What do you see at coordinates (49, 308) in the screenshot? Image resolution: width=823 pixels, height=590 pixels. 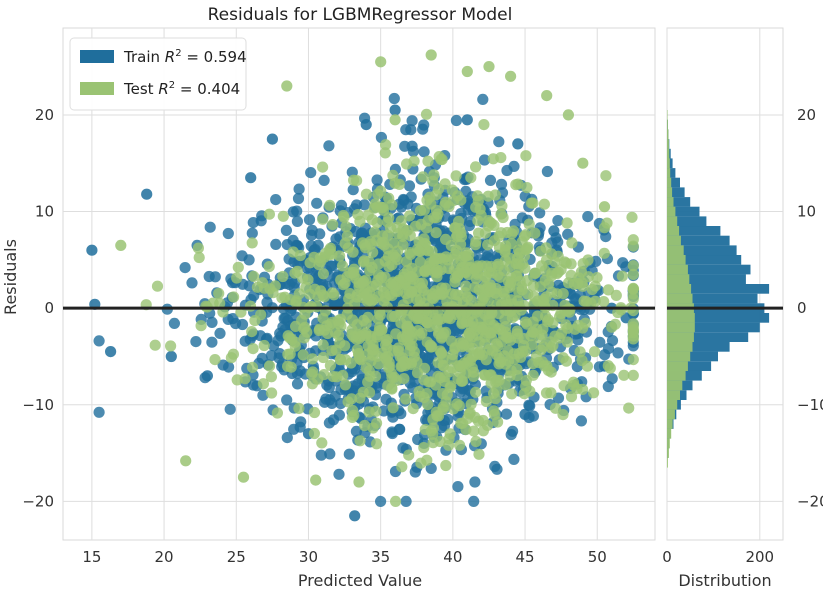 I see `y-tick-label: 0` at bounding box center [49, 308].